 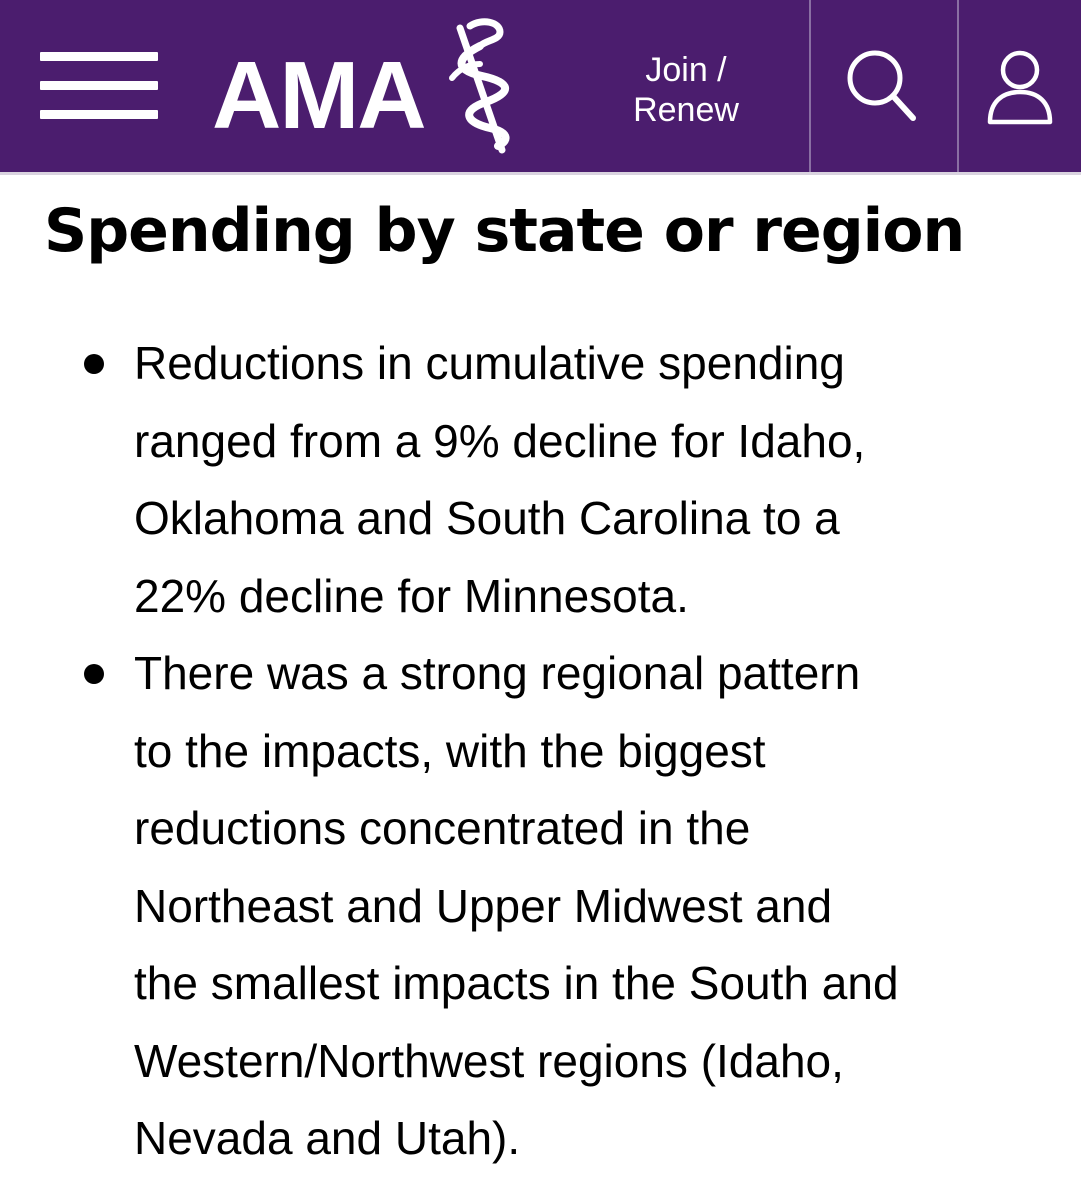 What do you see at coordinates (327, 1138) in the screenshot?
I see `bullet-text-line: Nevada and Utah).` at bounding box center [327, 1138].